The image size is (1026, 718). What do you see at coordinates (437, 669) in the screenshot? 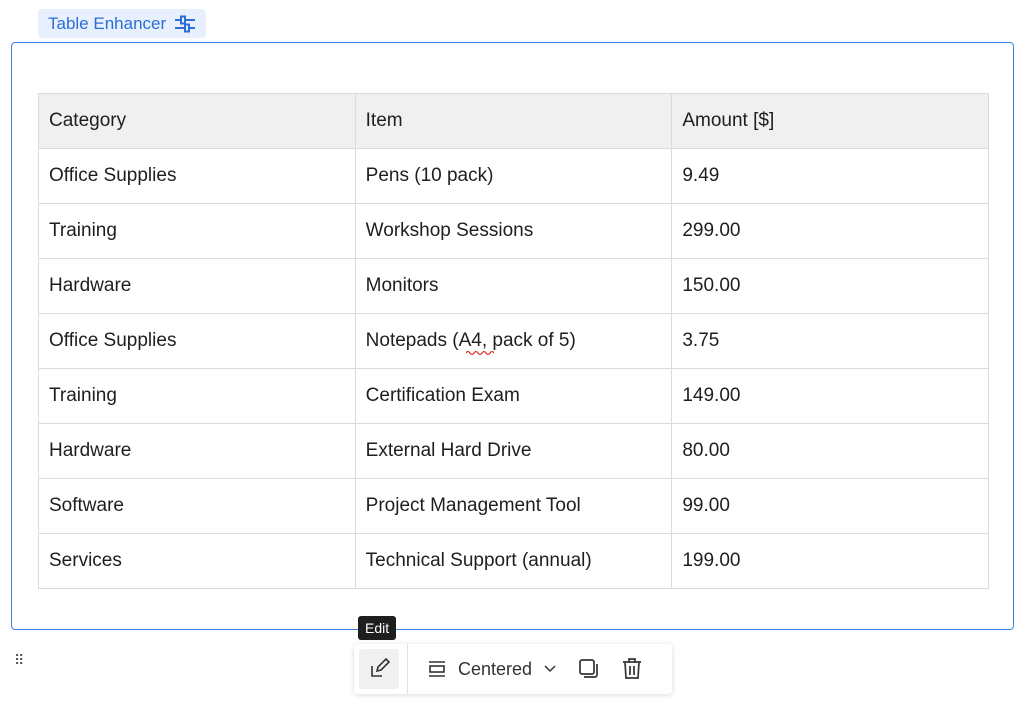
I see `align-center-icon` at bounding box center [437, 669].